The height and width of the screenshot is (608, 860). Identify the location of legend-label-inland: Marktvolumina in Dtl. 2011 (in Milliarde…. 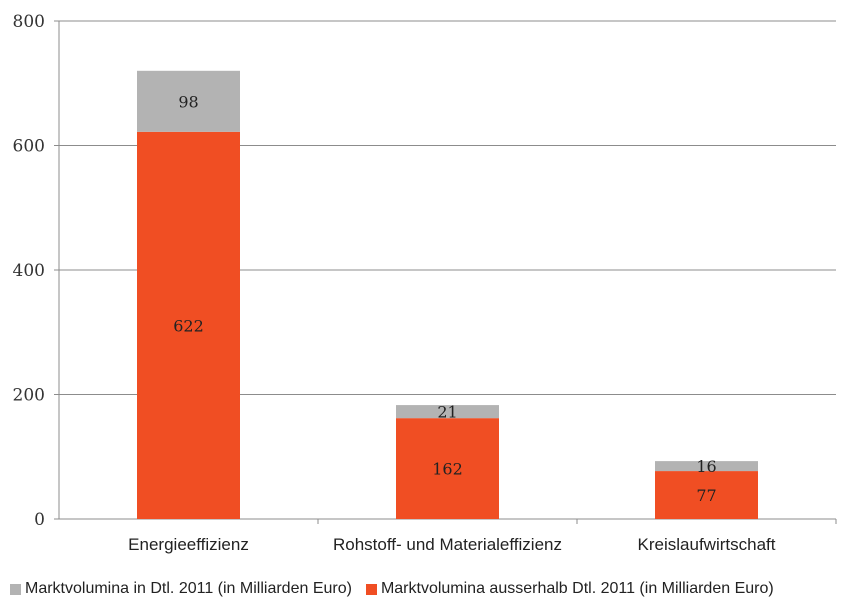
(188, 588).